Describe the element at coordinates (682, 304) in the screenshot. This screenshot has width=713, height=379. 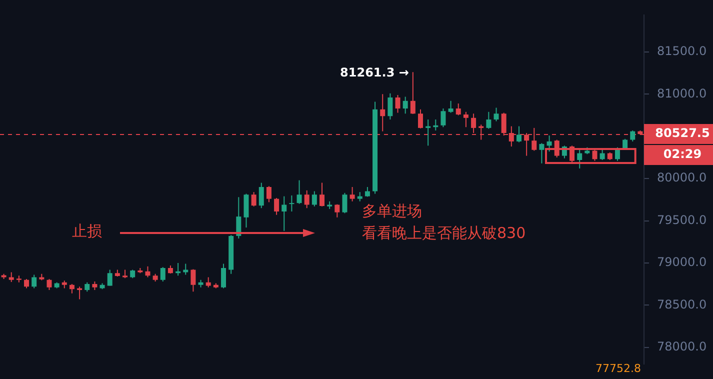
I see `y-tick-label: 78500.0` at that location.